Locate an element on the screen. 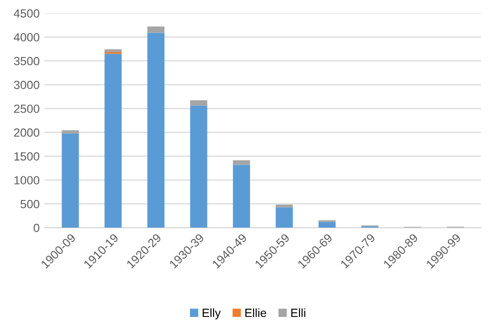  y-tick-label: 4000 is located at coordinates (27, 37).